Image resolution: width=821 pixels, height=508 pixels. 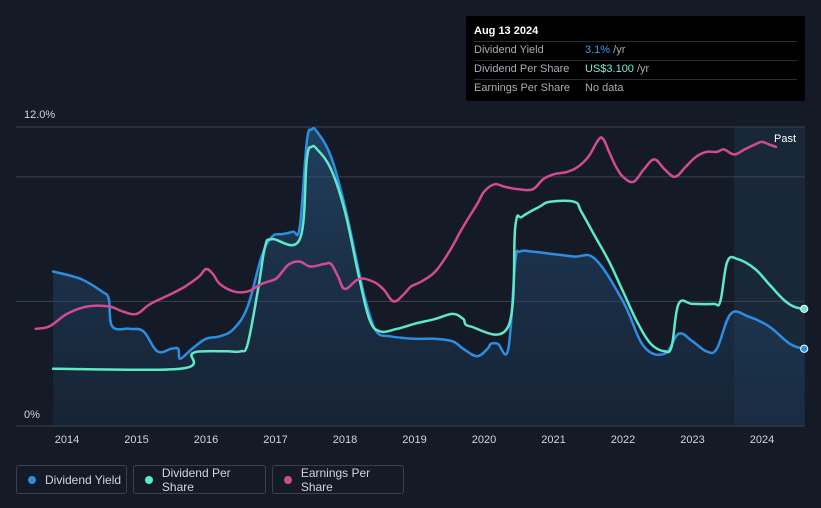 What do you see at coordinates (83, 479) in the screenshot?
I see `legend-label: Dividend Yield` at bounding box center [83, 479].